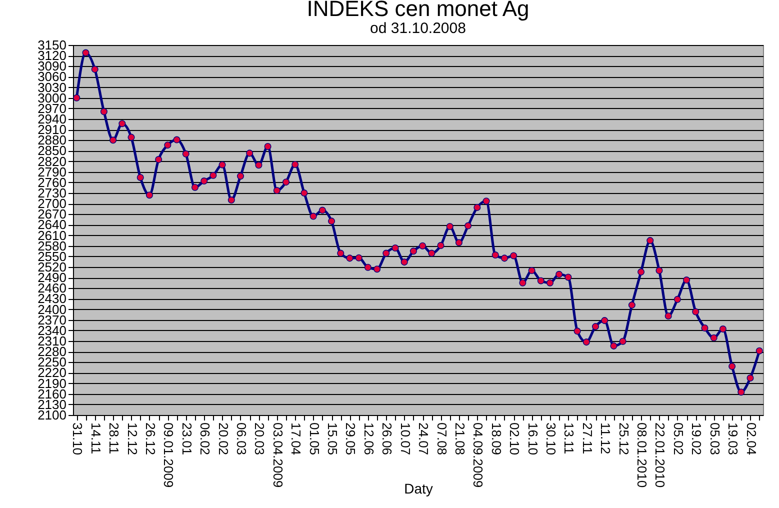 This screenshot has width=779, height=508. Describe the element at coordinates (223, 439) in the screenshot. I see `x-tick-label: 20.02` at that location.